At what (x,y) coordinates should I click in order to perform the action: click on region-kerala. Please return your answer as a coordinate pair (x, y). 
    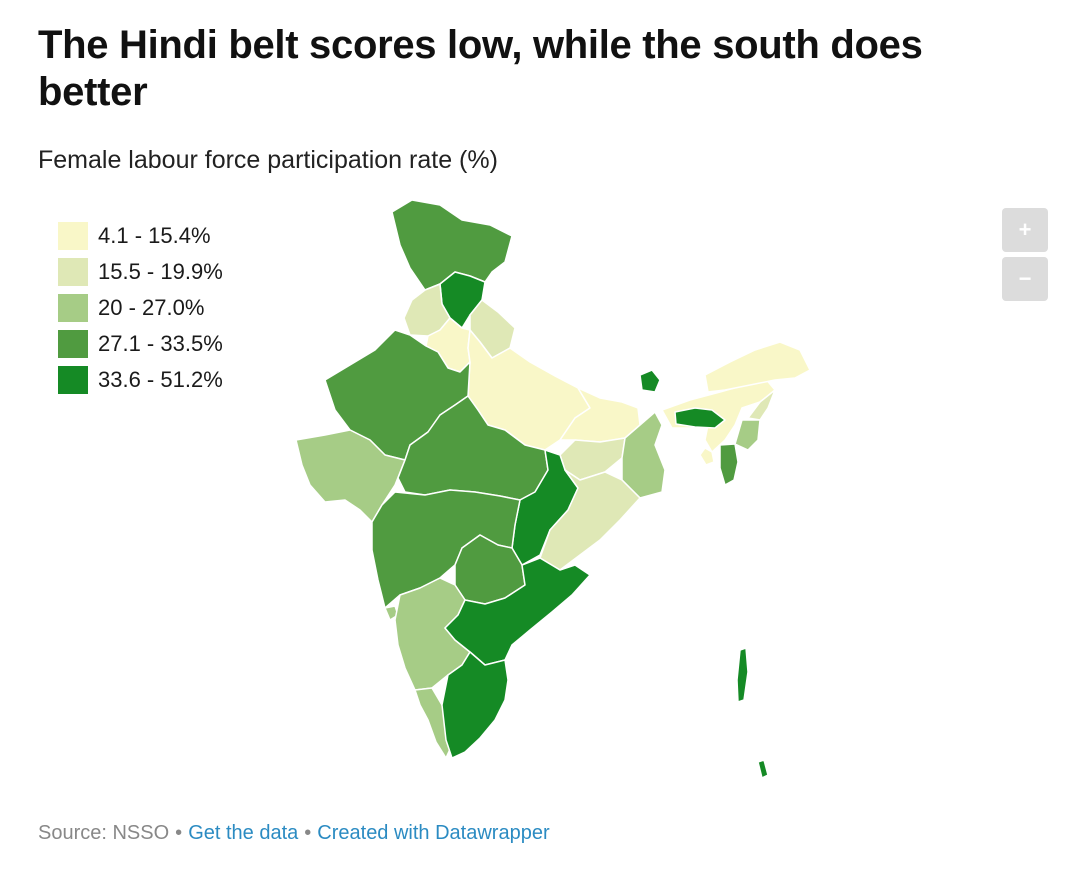
    Looking at the image, I should click on (433, 723).